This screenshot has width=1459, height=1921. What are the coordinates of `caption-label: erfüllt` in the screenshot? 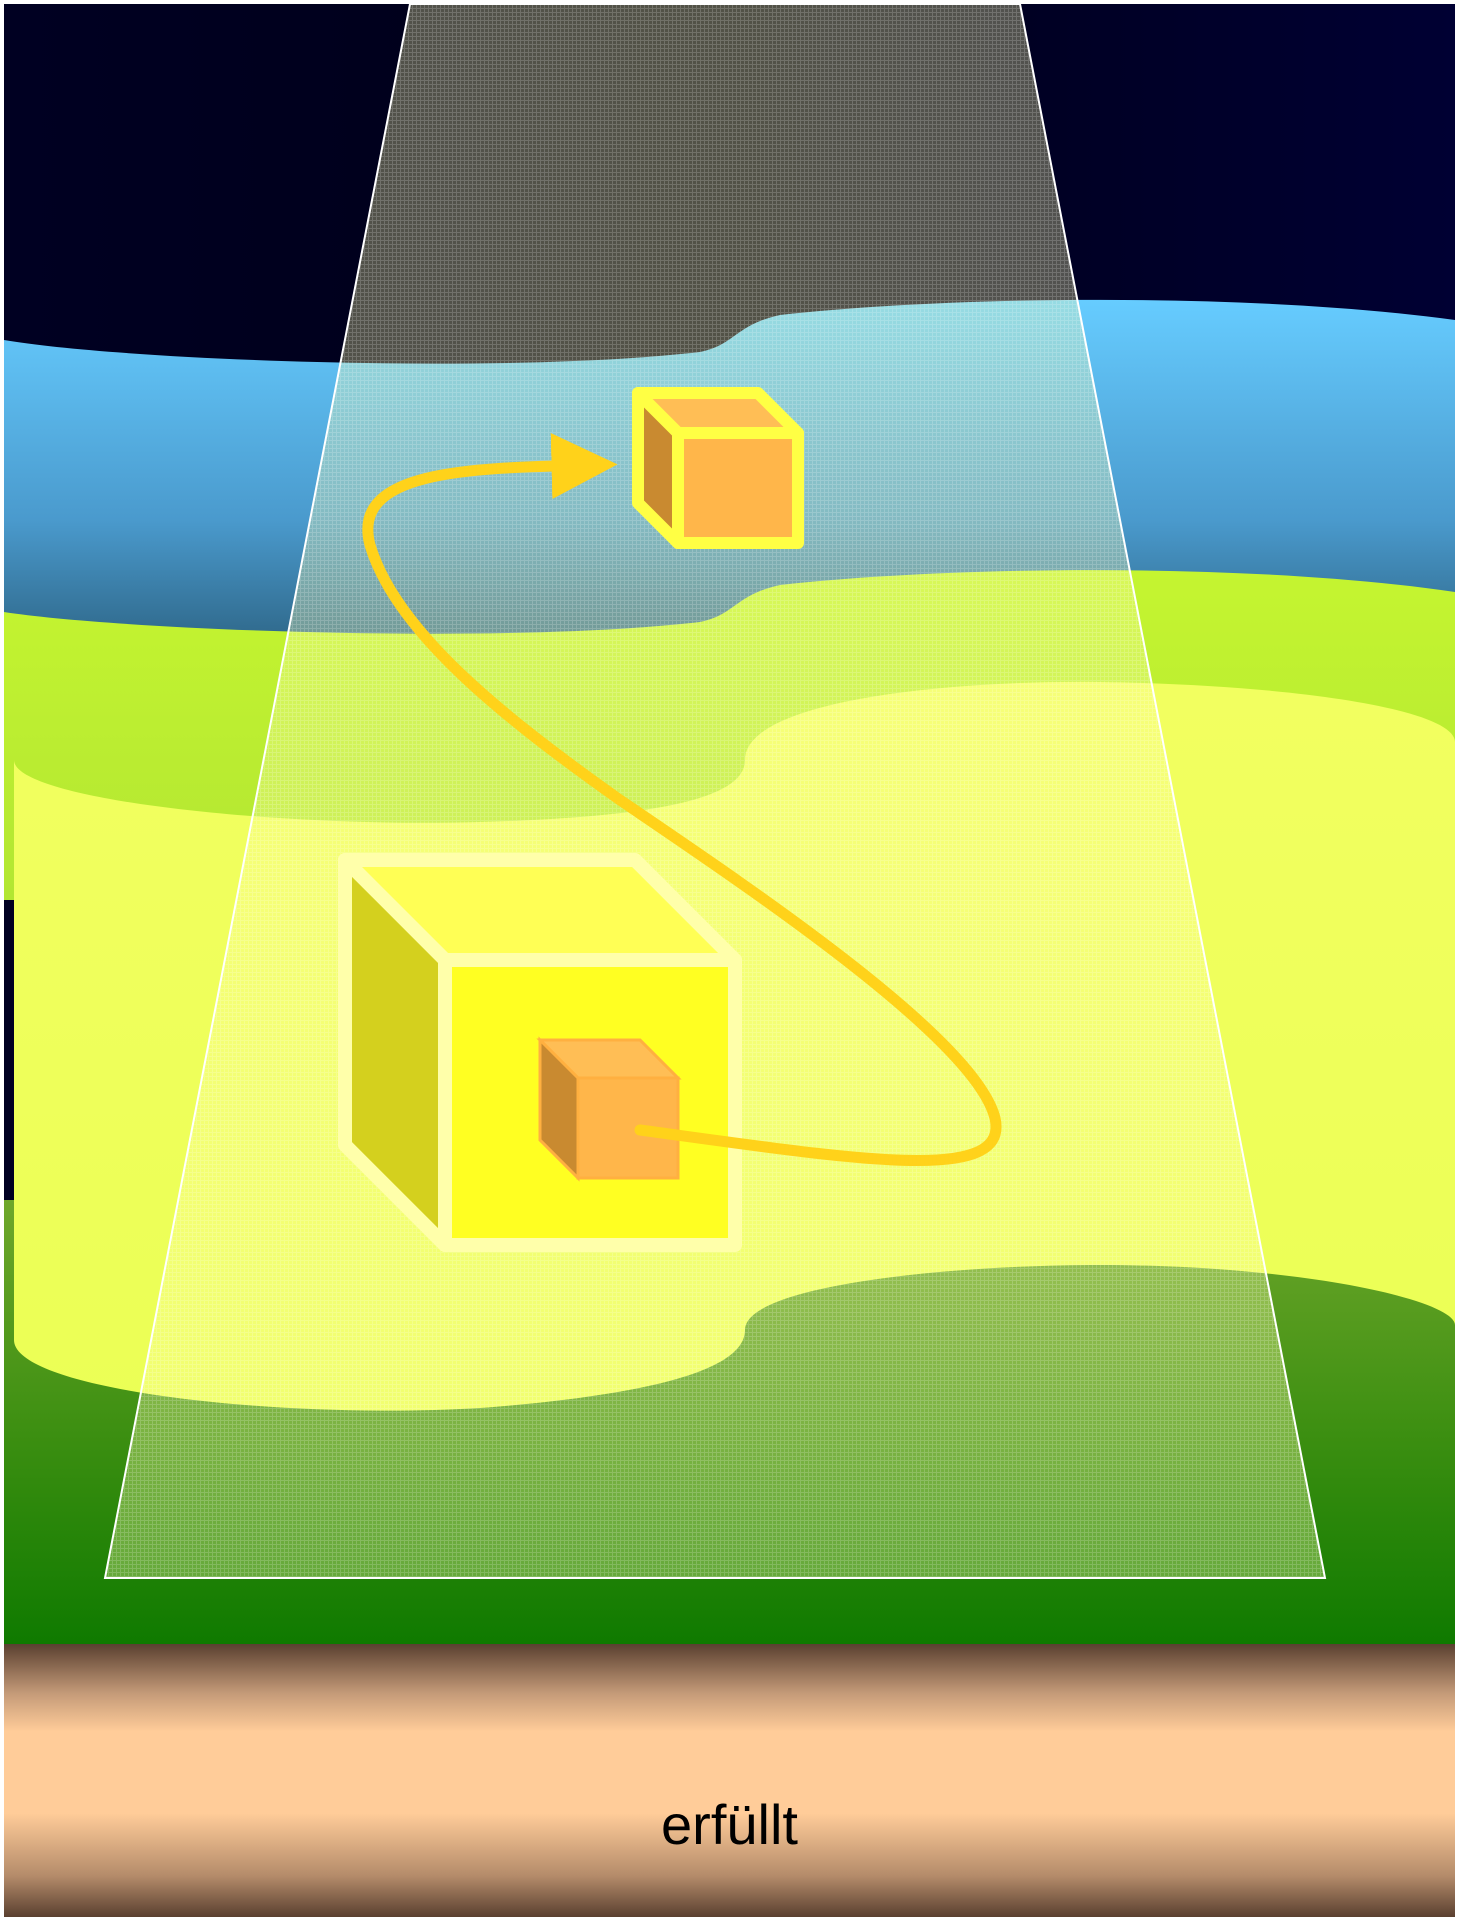 It's located at (729, 1824).